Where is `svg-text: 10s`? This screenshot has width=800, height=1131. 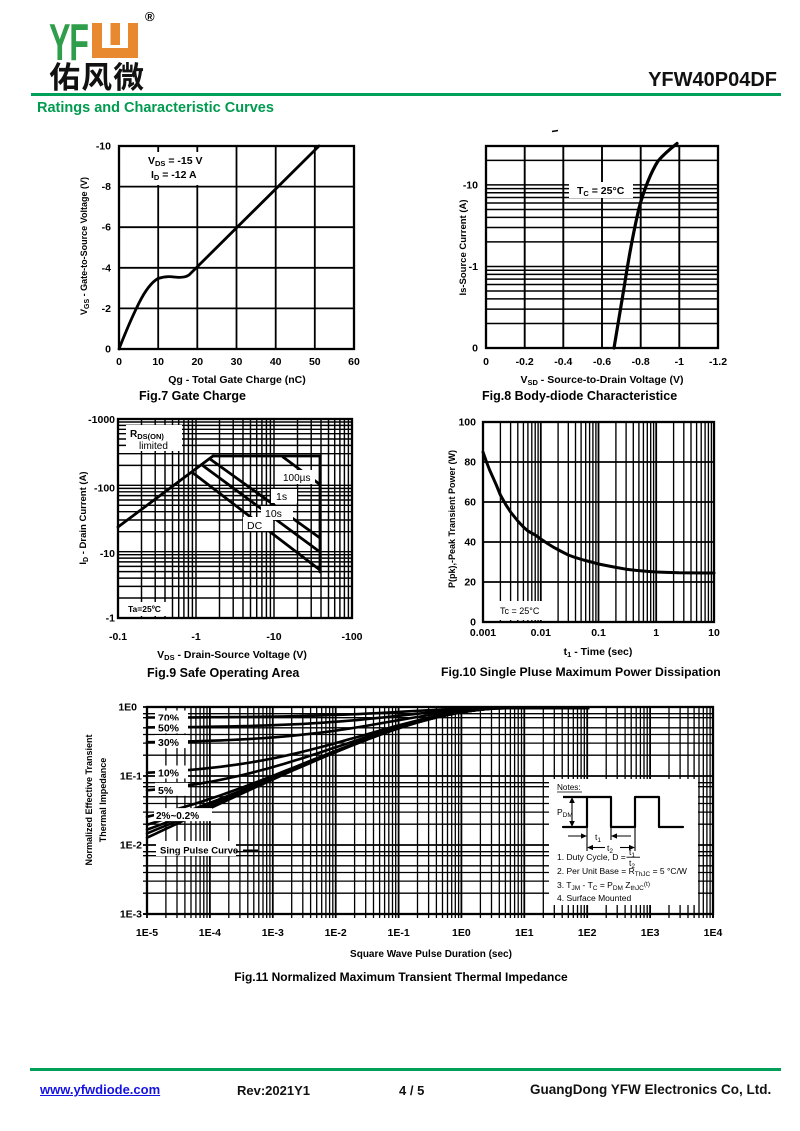 svg-text: 10s is located at coordinates (273, 514).